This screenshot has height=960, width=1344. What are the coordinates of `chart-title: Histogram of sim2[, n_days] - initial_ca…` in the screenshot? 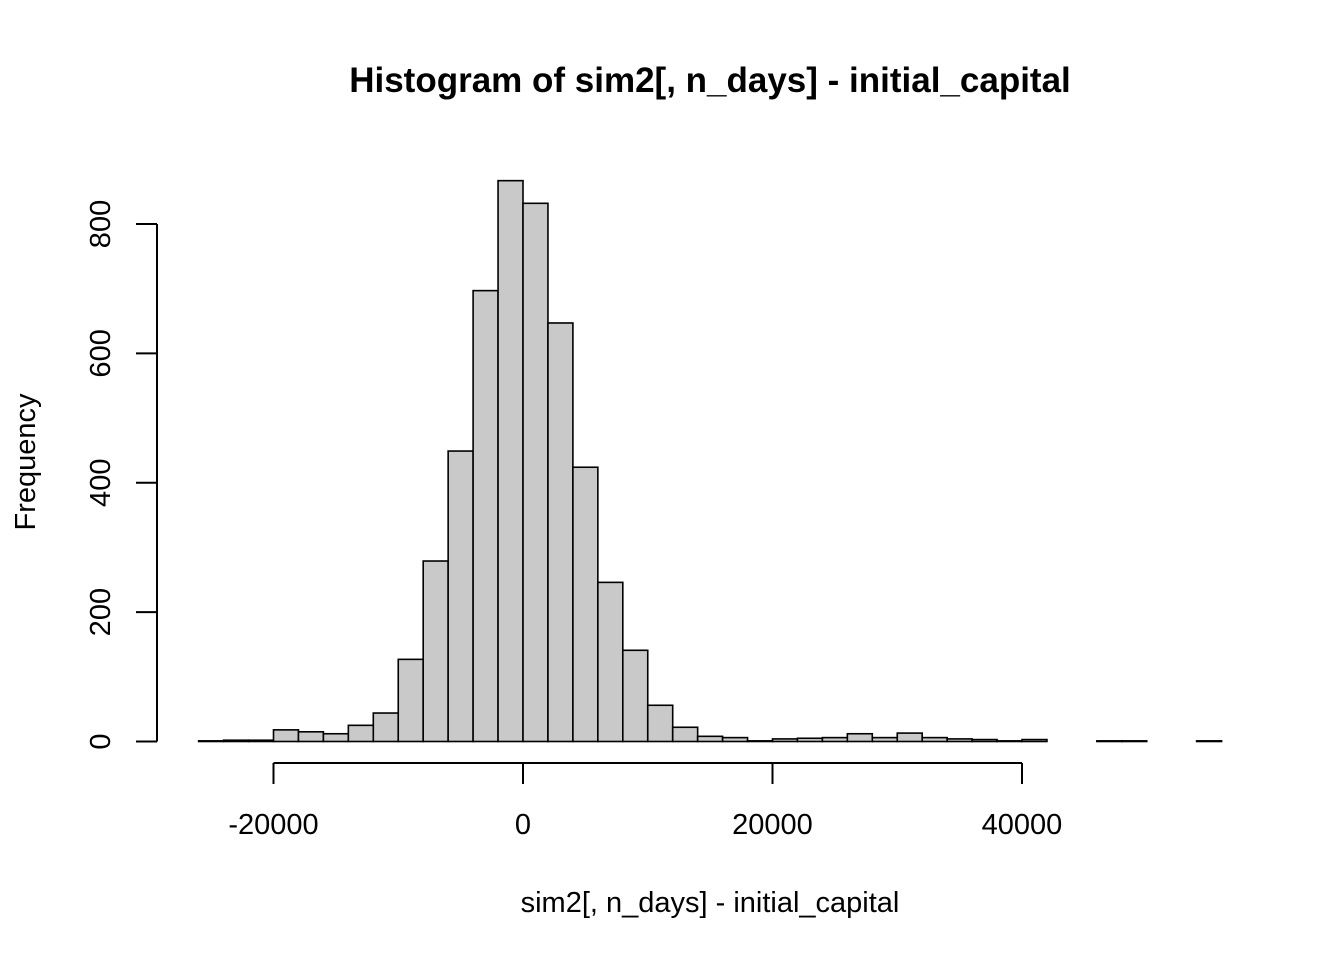 It's located at (710, 80).